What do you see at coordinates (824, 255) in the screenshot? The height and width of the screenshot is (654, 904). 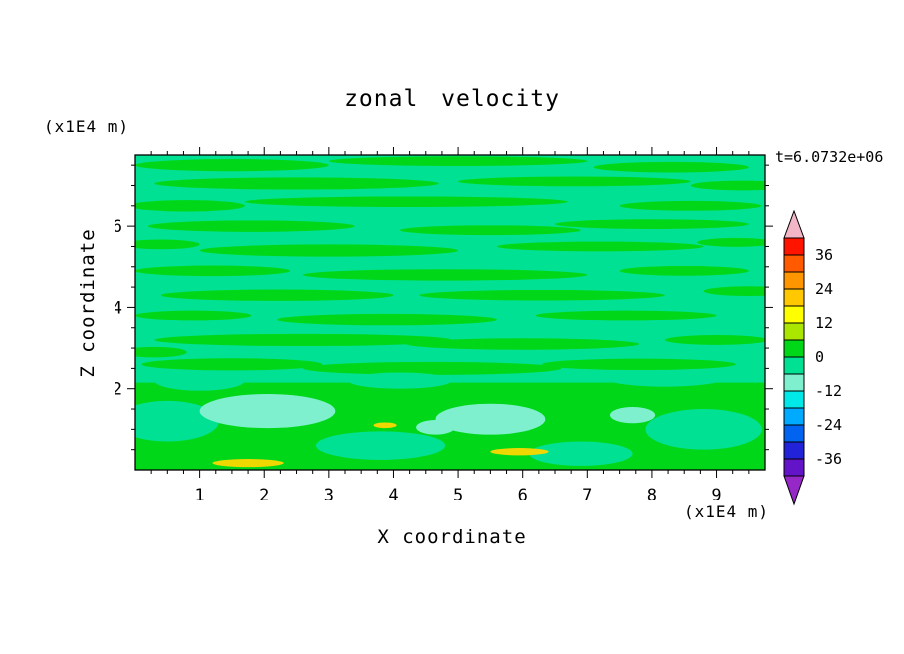 I see `colorbar-label: 36` at bounding box center [824, 255].